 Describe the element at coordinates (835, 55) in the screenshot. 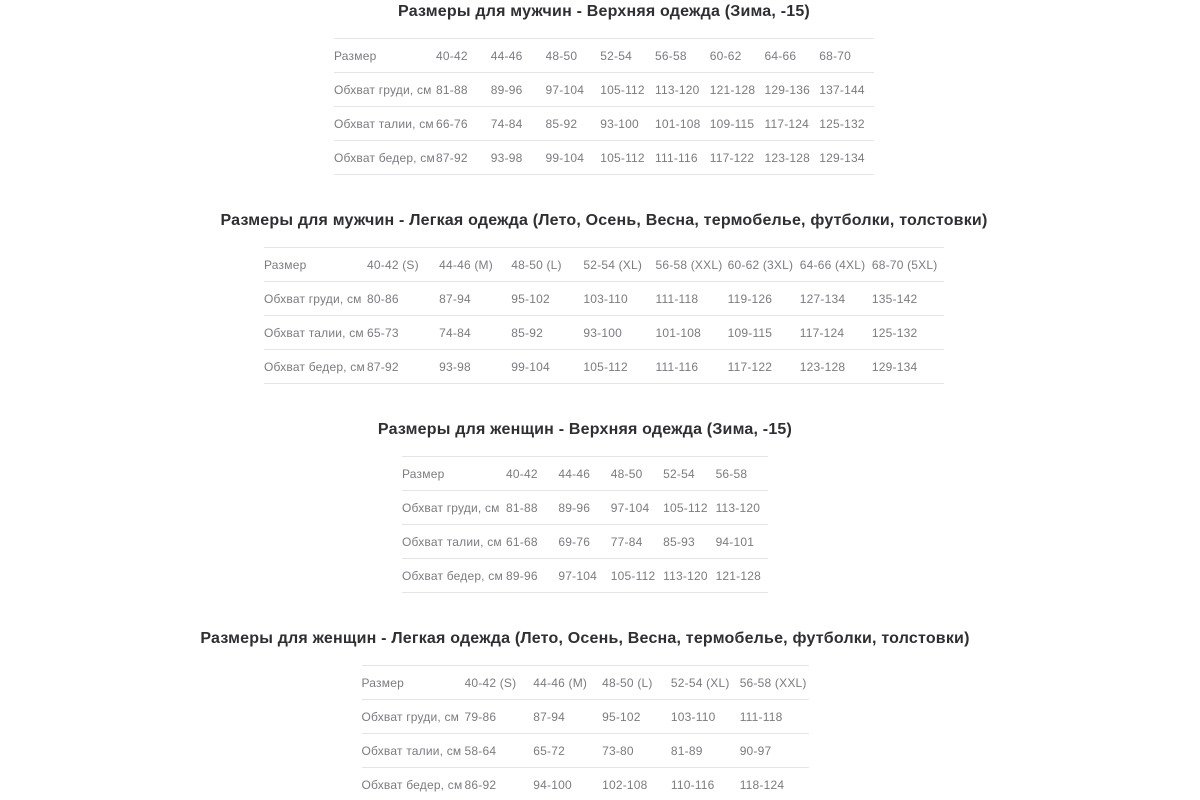

I see `size-column-header: 68-70` at that location.